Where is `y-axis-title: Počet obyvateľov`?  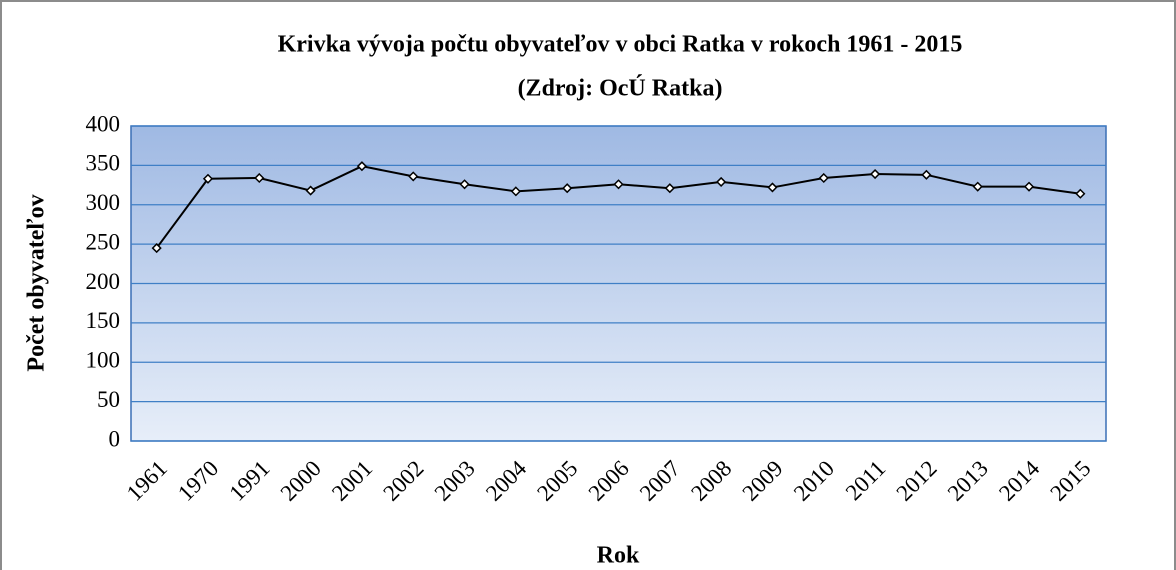
y-axis-title: Počet obyvateľov is located at coordinates (37, 282).